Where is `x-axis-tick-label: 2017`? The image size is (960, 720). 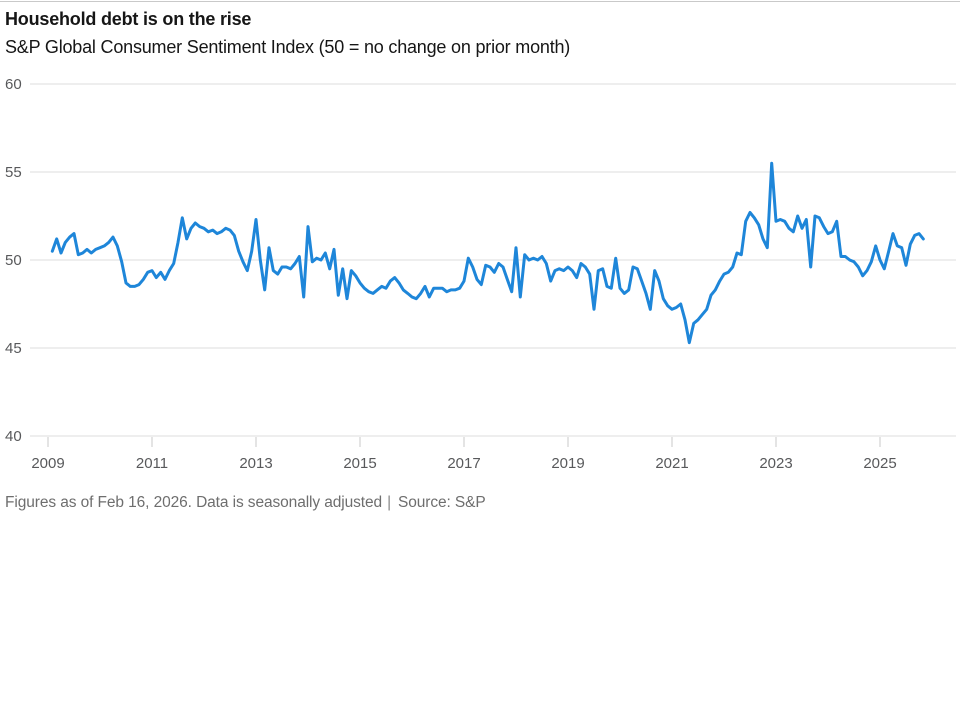 x-axis-tick-label: 2017 is located at coordinates (463, 463).